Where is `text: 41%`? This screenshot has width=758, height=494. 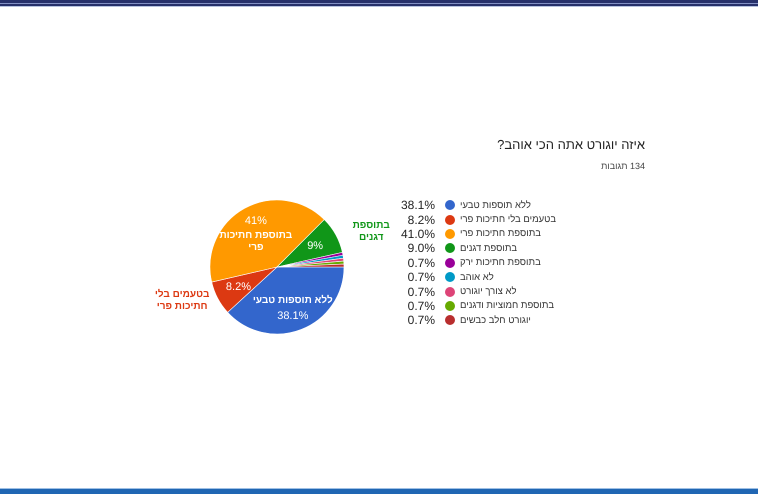
text: 41% is located at coordinates (255, 220).